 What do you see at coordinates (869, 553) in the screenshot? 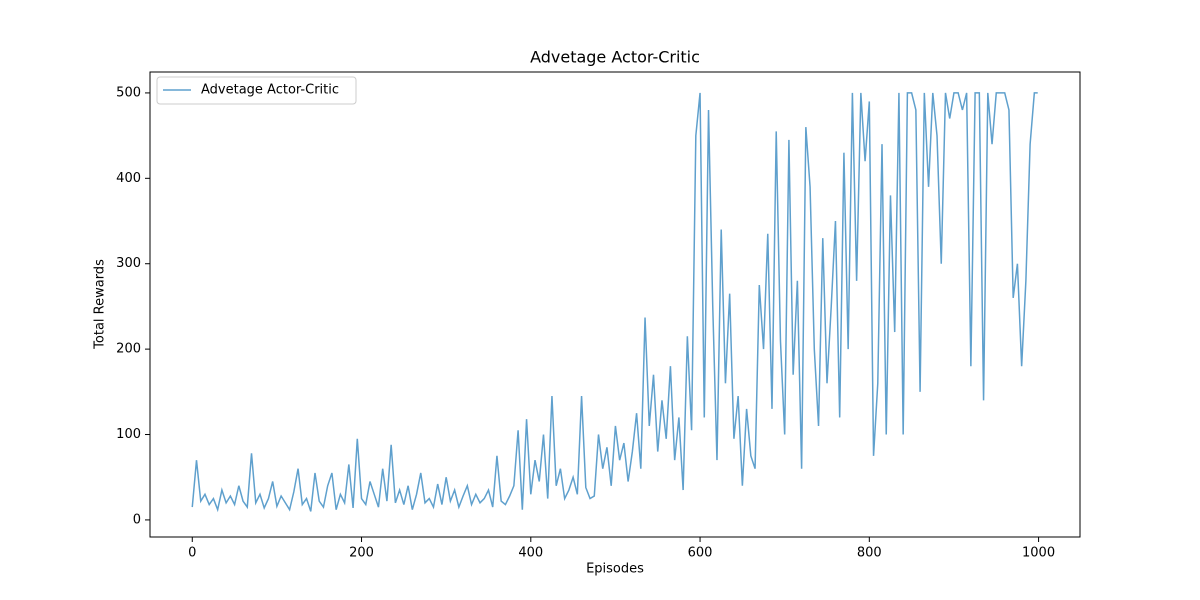
I see `x-tick-label: 800` at bounding box center [869, 553].